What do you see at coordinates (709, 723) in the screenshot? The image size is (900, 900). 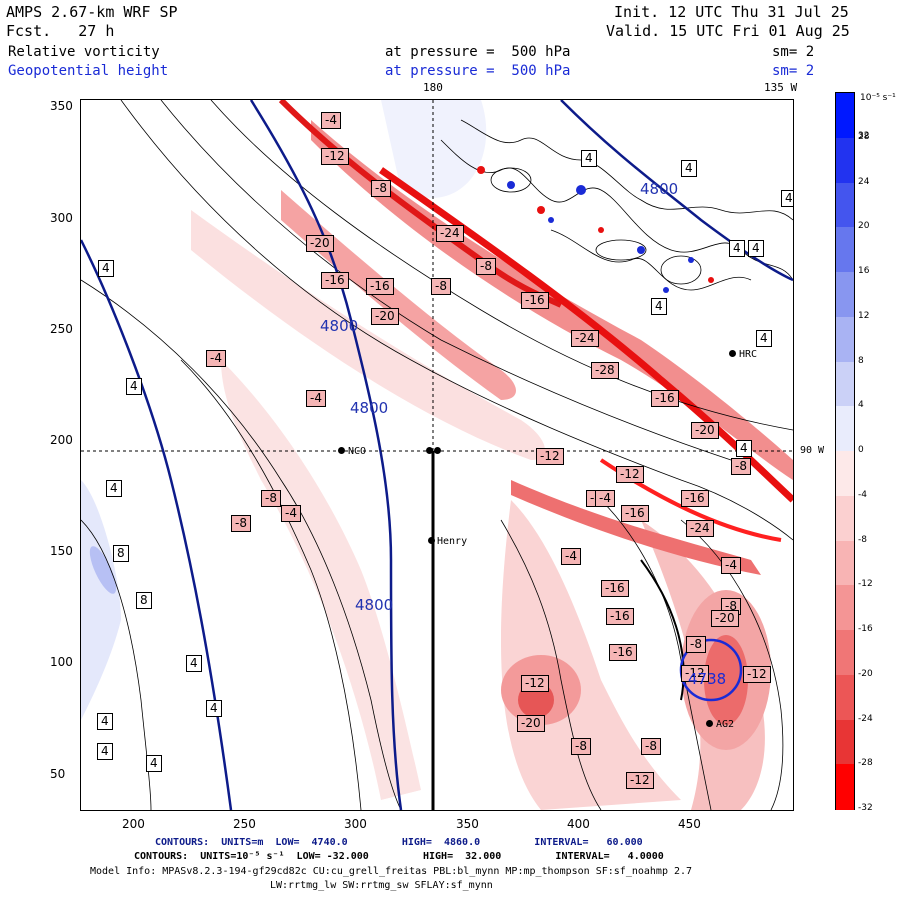 I see `station-dot-ag2` at bounding box center [709, 723].